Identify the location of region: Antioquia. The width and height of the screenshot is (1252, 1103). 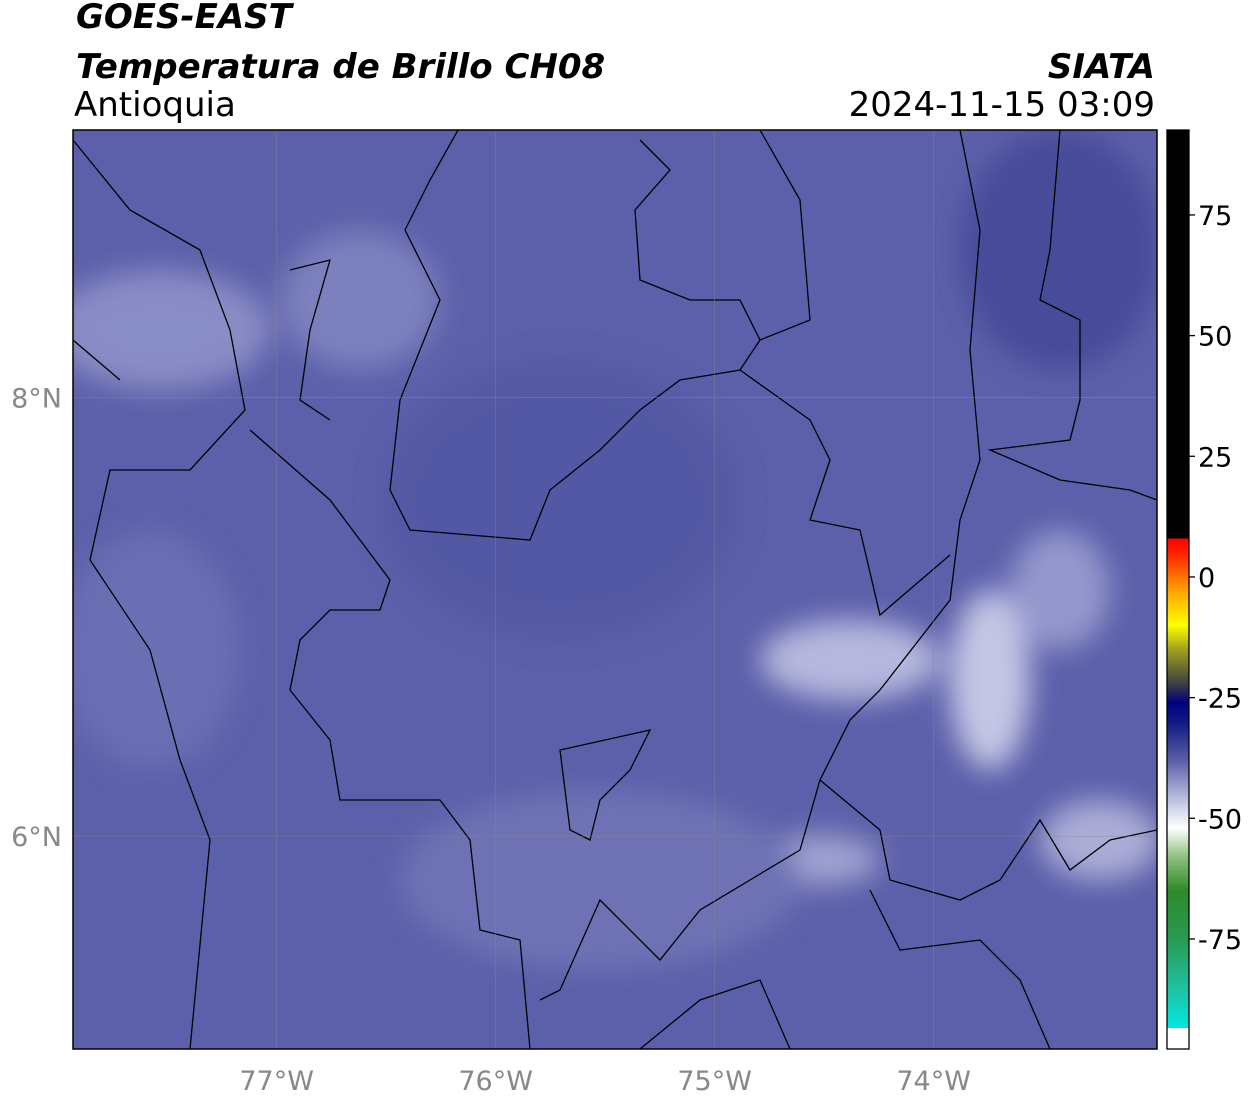
(155, 105).